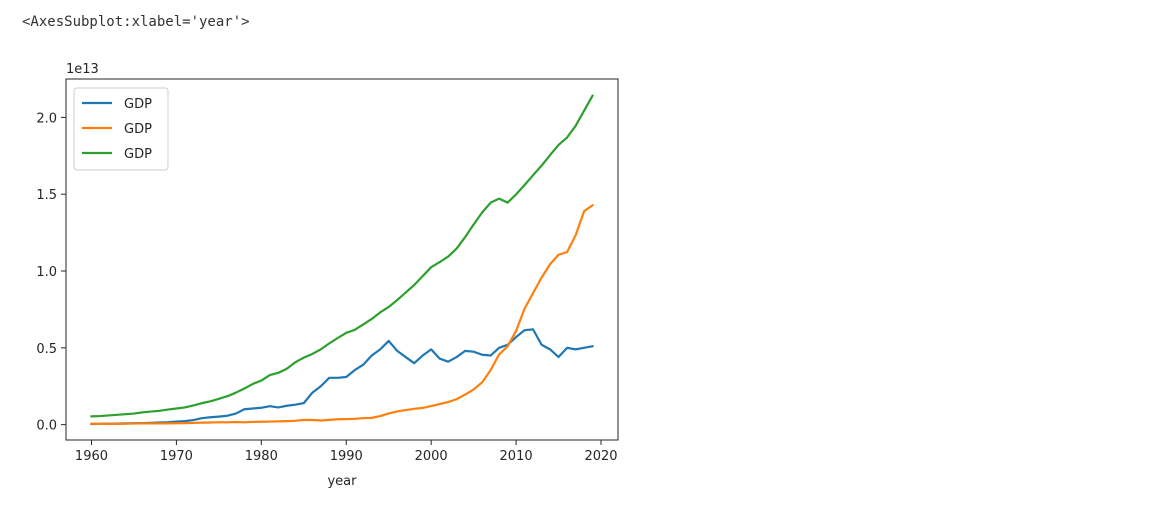 The width and height of the screenshot is (1168, 511). What do you see at coordinates (46, 349) in the screenshot?
I see `y-tick-label: 0.5` at bounding box center [46, 349].